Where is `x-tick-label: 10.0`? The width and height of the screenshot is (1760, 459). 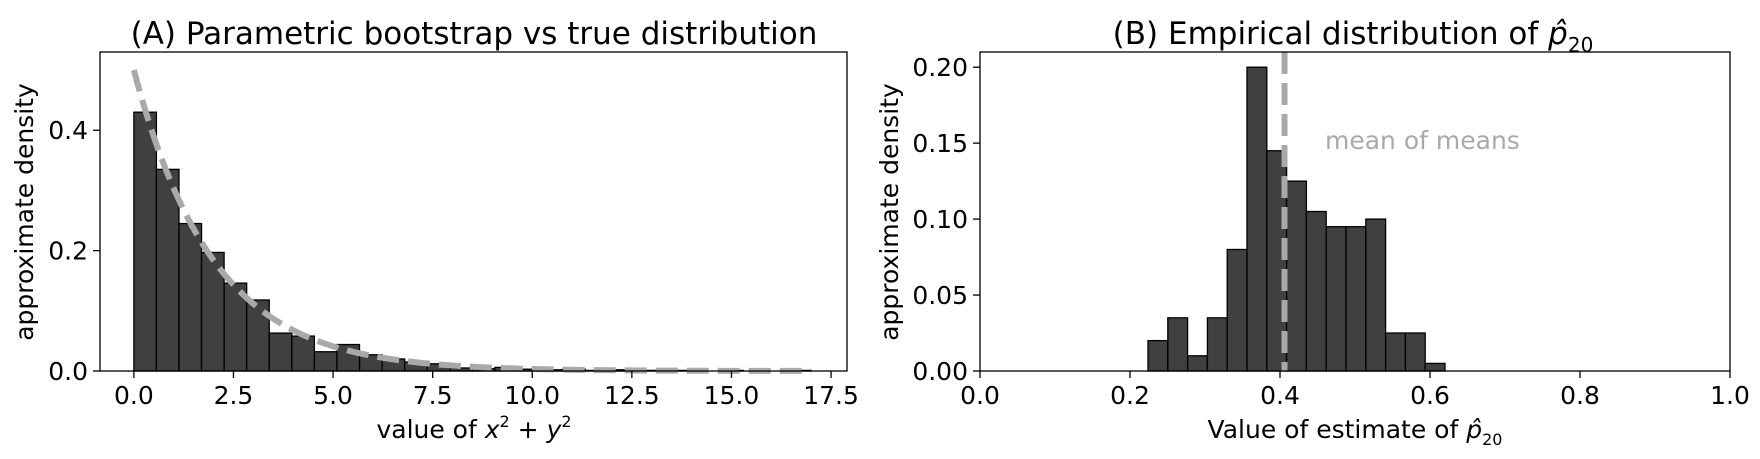 x-tick-label: 10.0 is located at coordinates (532, 395).